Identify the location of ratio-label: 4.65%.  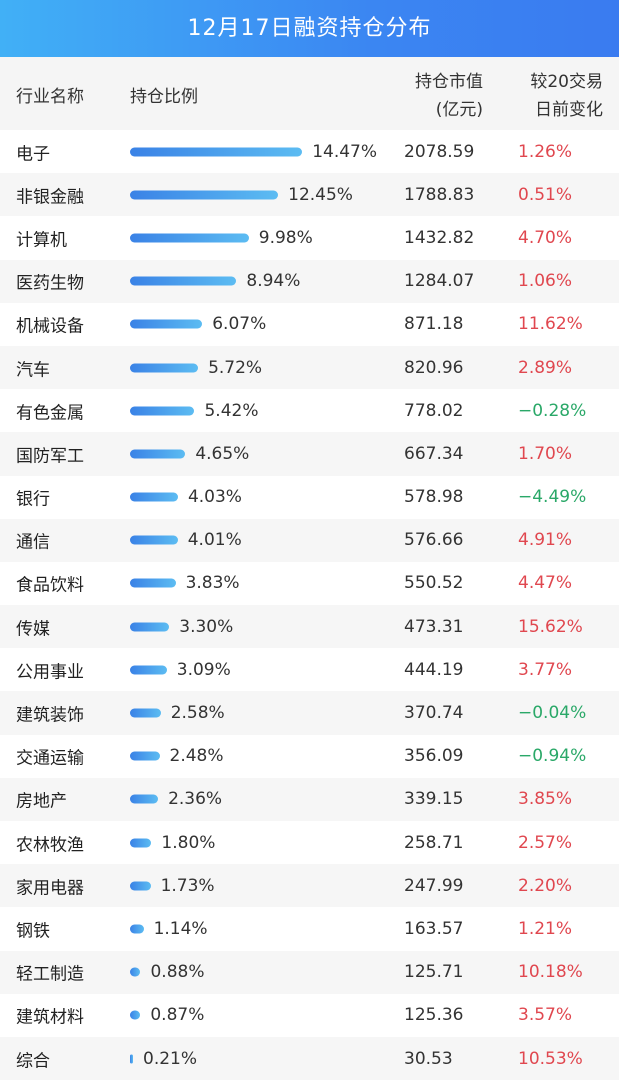
(222, 453).